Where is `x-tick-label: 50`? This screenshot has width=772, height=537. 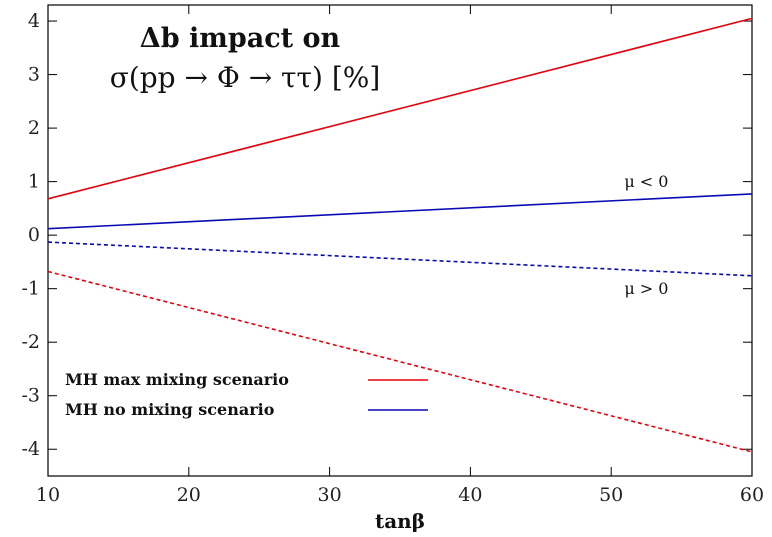 x-tick-label: 50 is located at coordinates (611, 495).